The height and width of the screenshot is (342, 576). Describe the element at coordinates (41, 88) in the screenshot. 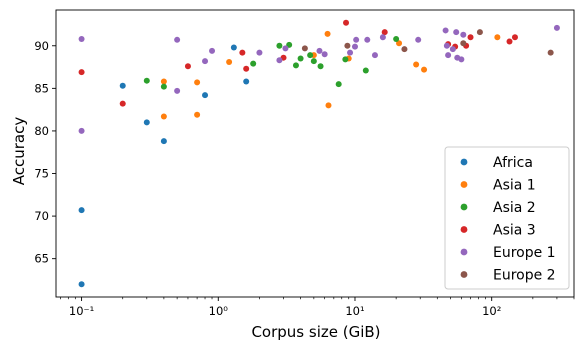

I see `y-tick-label: 85` at that location.